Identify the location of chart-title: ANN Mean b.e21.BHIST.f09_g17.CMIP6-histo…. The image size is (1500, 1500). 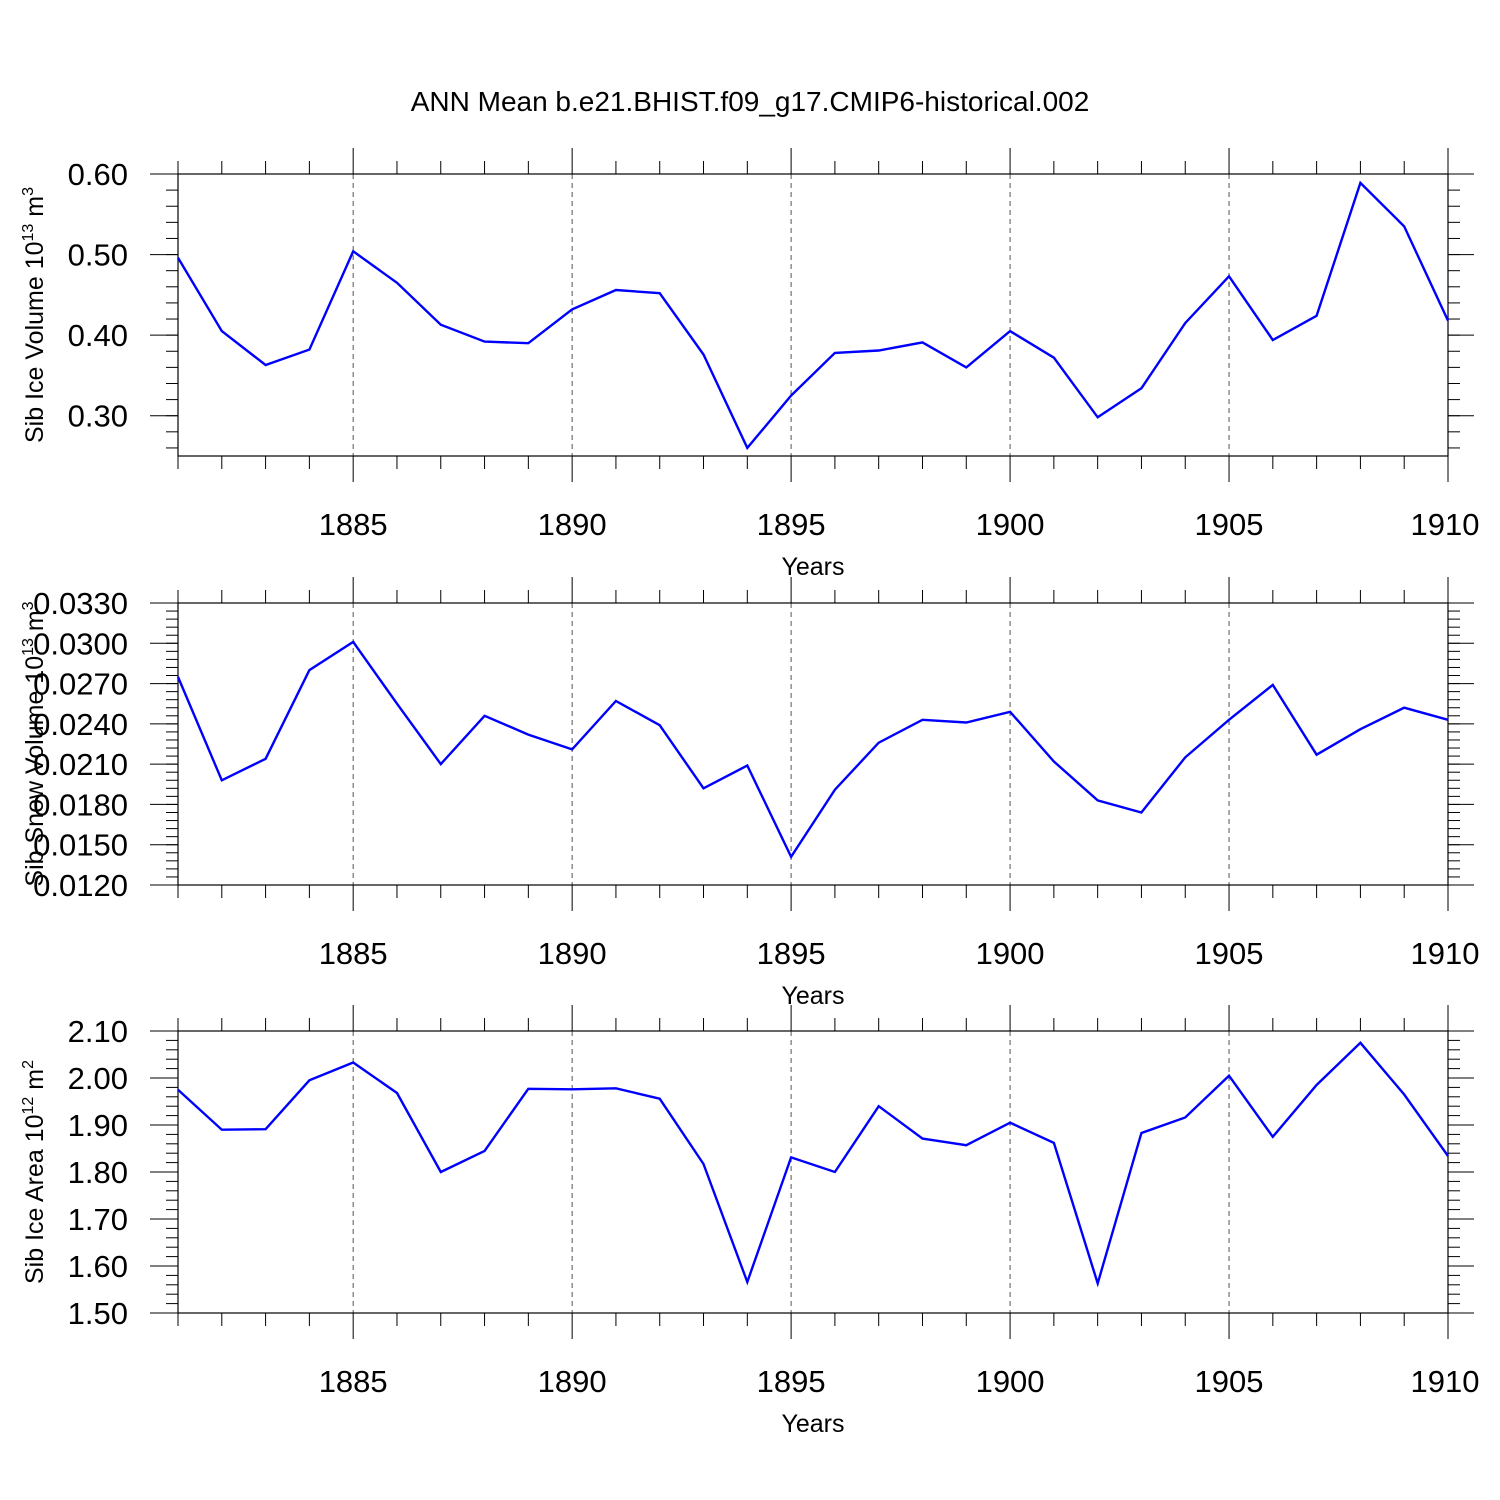
(750, 101).